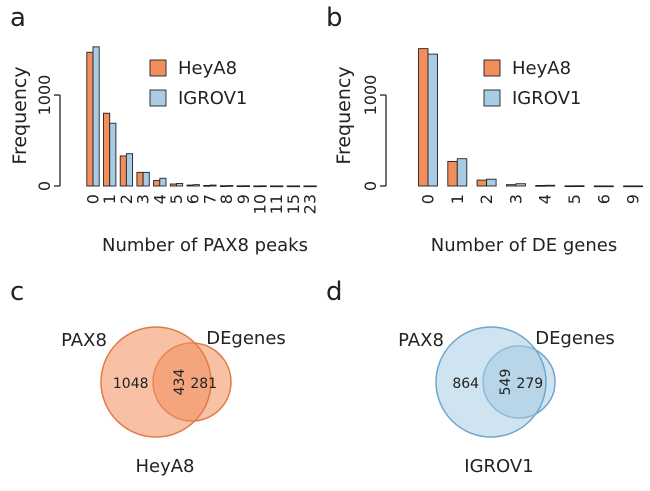 This screenshot has height=491, width=650. Describe the element at coordinates (180, 382) in the screenshot. I see `venn-count-overlap: 434` at that location.